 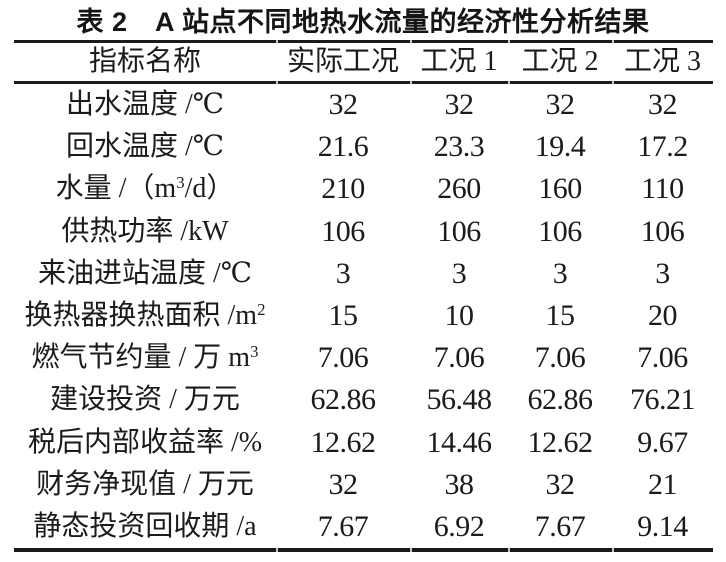 I want to click on cell-value: 110, so click(x=662, y=189).